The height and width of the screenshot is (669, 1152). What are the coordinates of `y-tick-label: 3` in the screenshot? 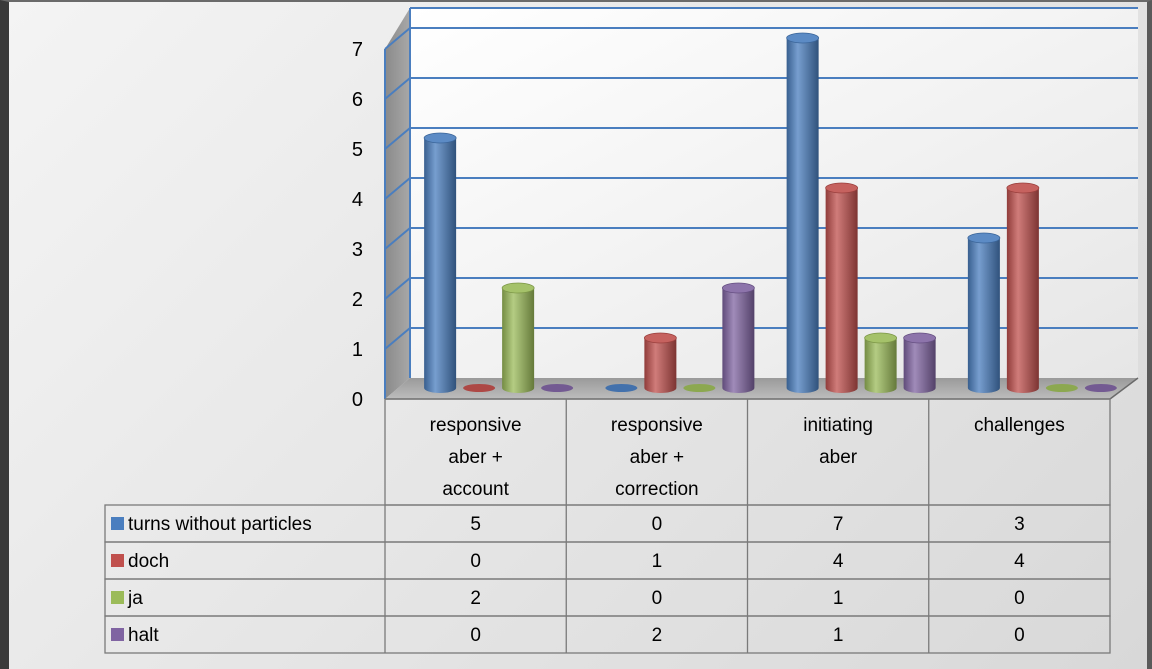 It's located at (357, 250).